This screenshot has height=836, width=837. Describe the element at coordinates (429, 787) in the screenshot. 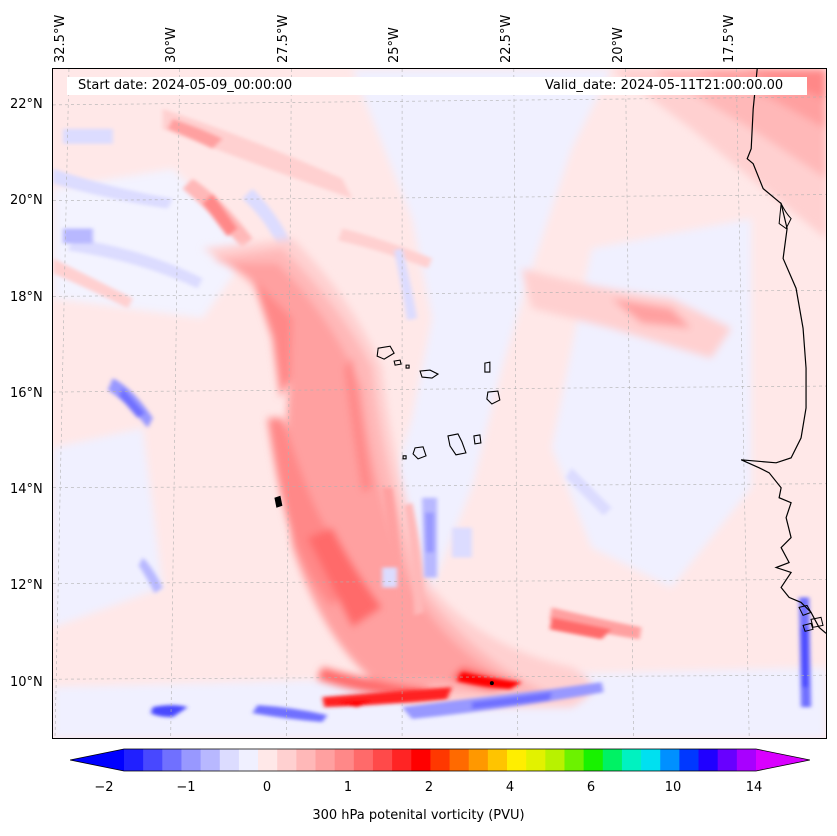

I see `cb-tick-2: 2` at that location.